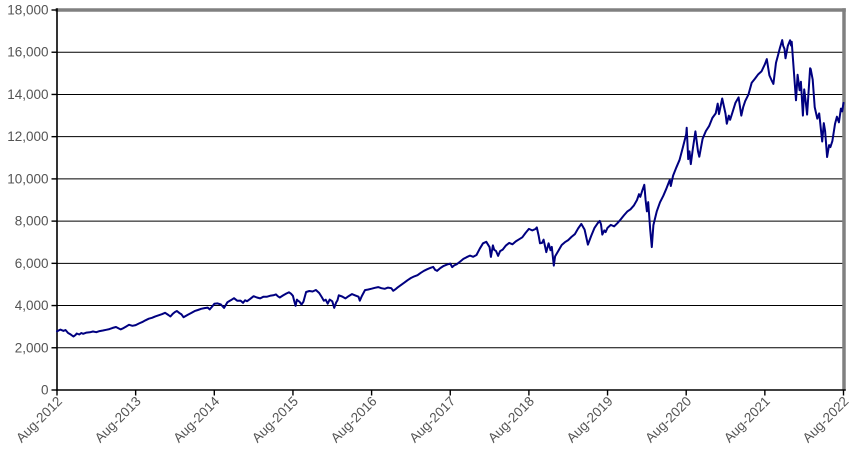 Image resolution: width=867 pixels, height=466 pixels. Describe the element at coordinates (118, 420) in the screenshot. I see `x-axis-label: Aug-2013` at that location.